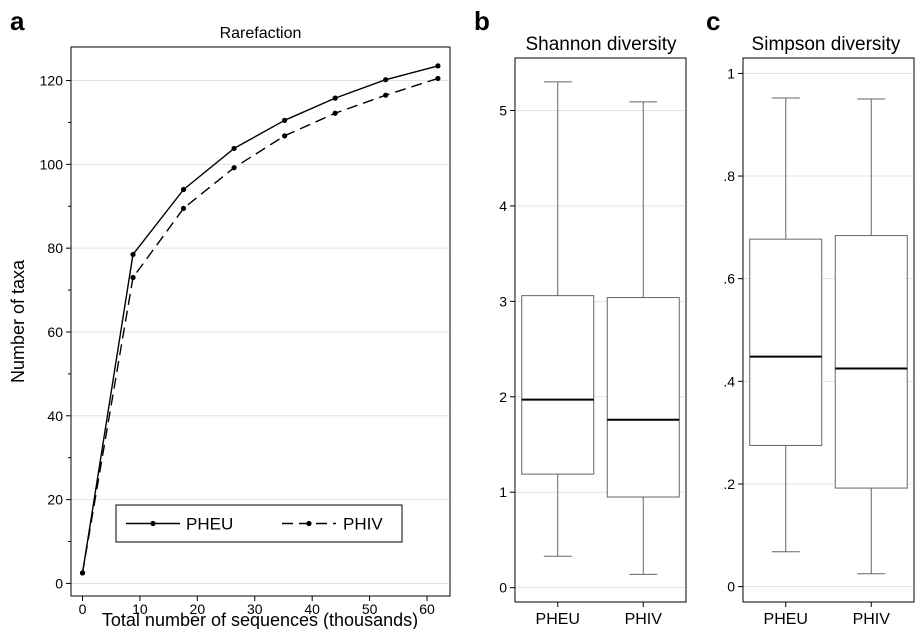 This screenshot has height=629, width=917. What do you see at coordinates (601, 44) in the screenshot?
I see `shannon-title: Shannon diversity` at bounding box center [601, 44].